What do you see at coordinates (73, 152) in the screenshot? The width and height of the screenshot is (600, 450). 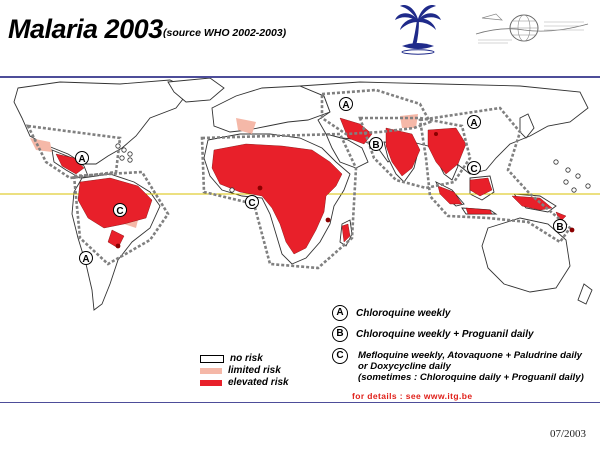 I see `zone-border-central-america` at bounding box center [73, 152].